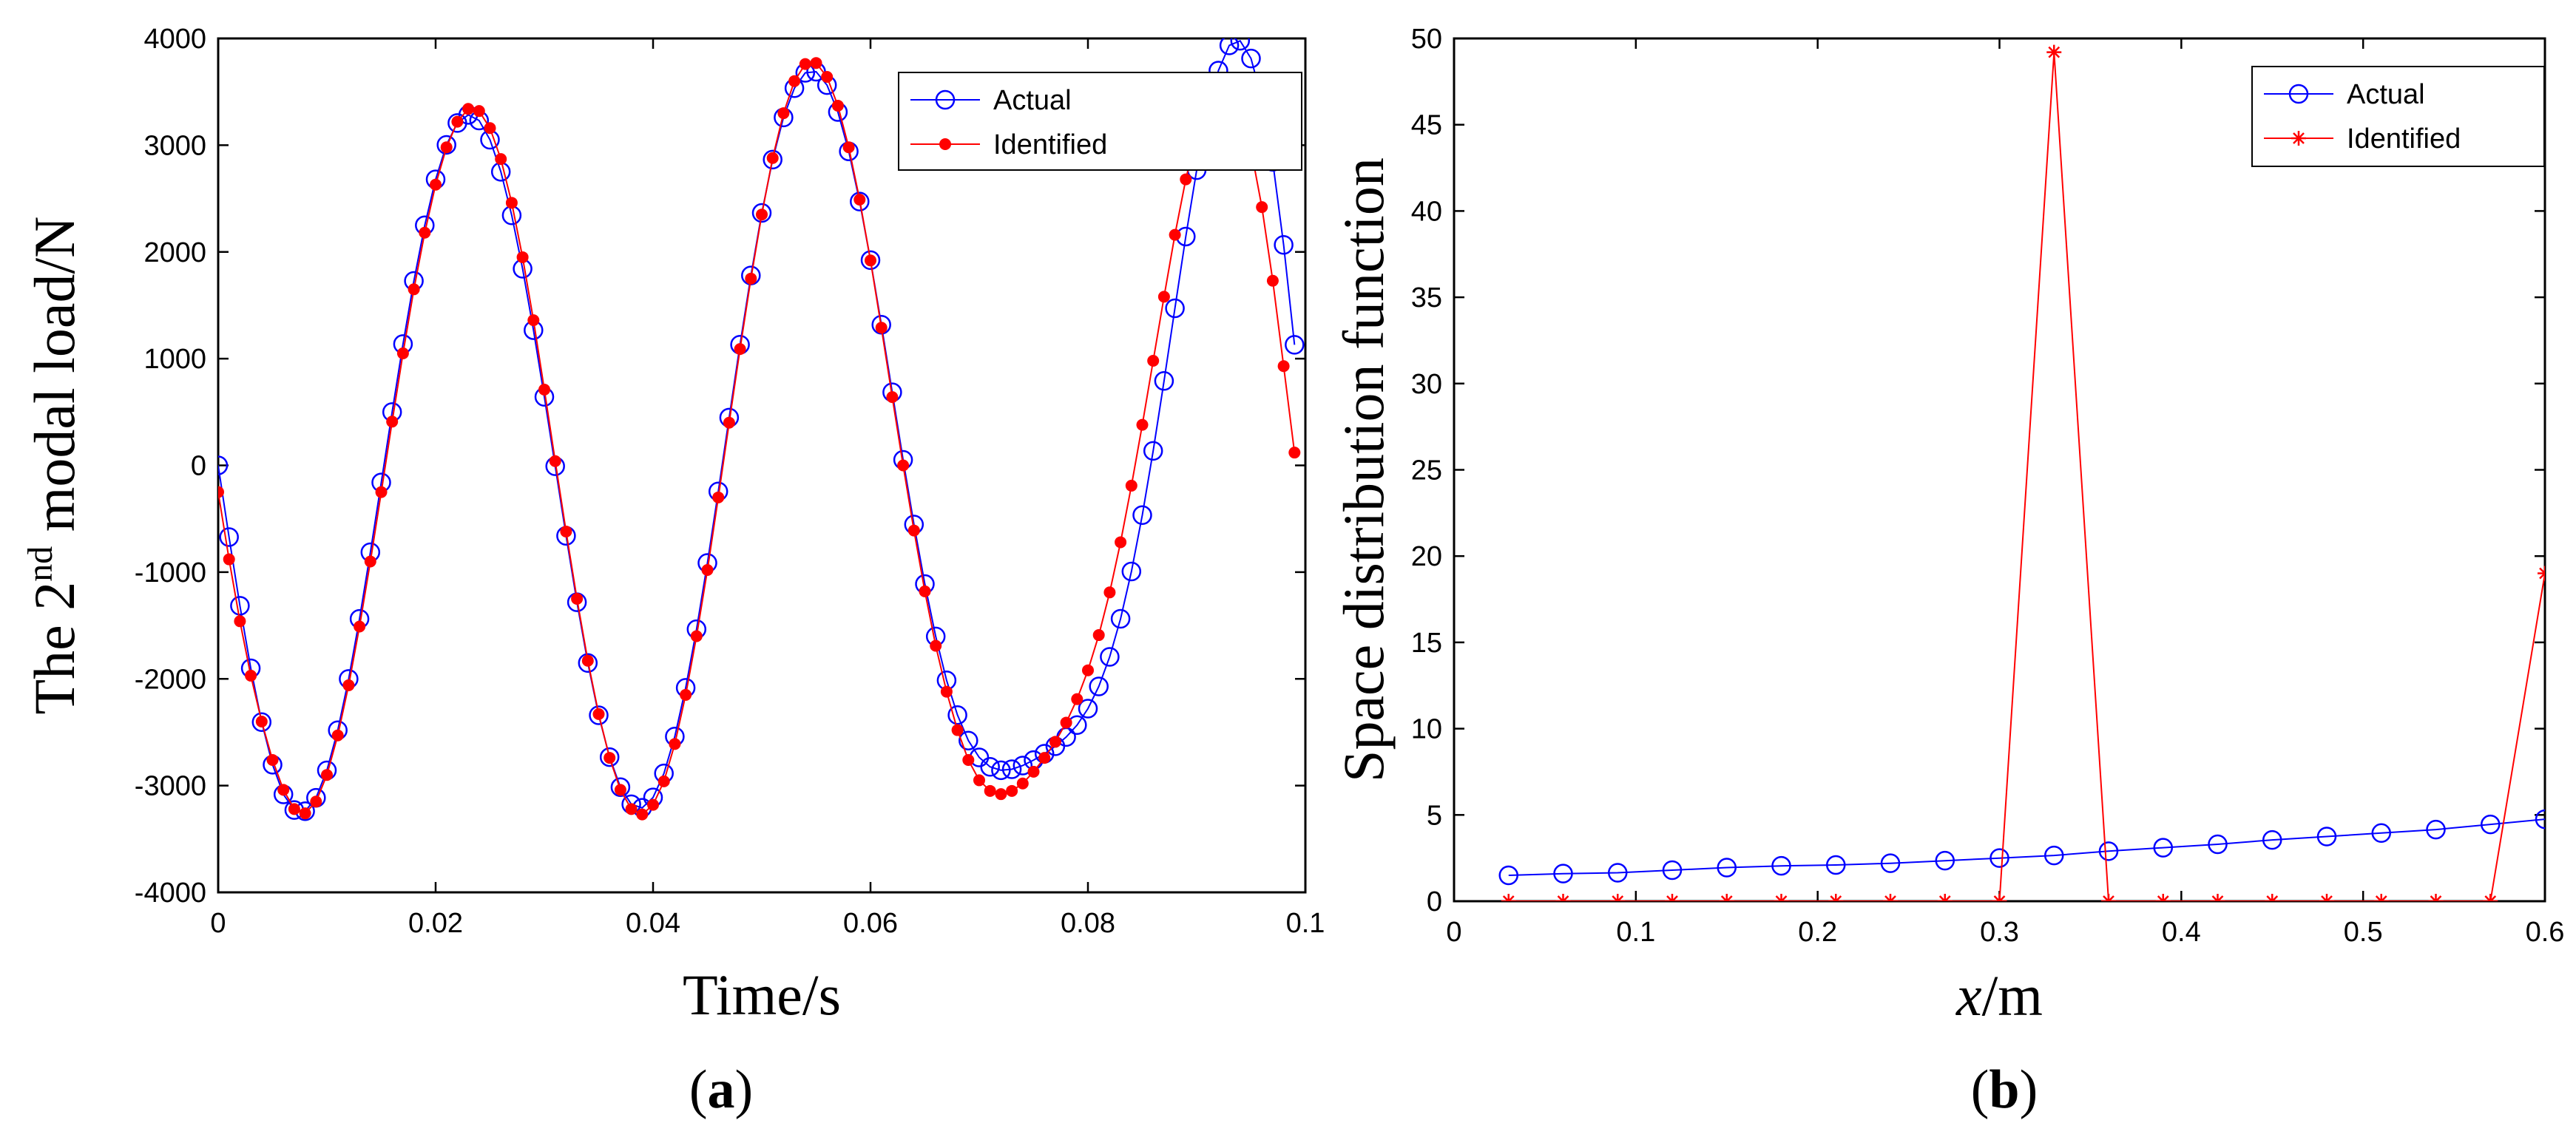 Image resolution: width=2576 pixels, height=1123 pixels. What do you see at coordinates (1032, 101) in the screenshot?
I see `legend-label-actual: Actual` at bounding box center [1032, 101].